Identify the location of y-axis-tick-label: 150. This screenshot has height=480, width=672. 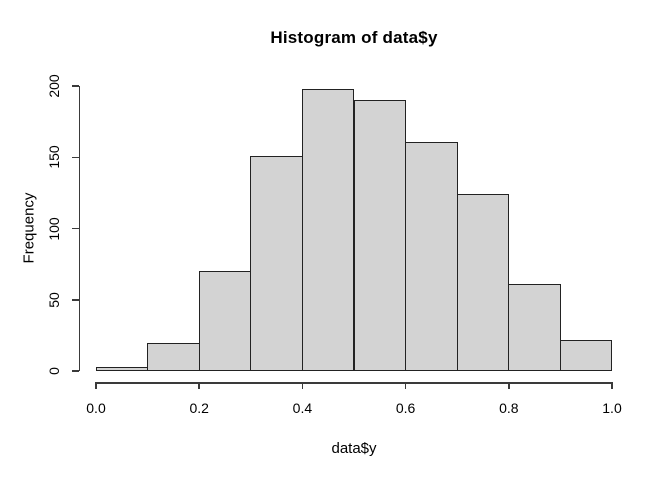
(54, 157).